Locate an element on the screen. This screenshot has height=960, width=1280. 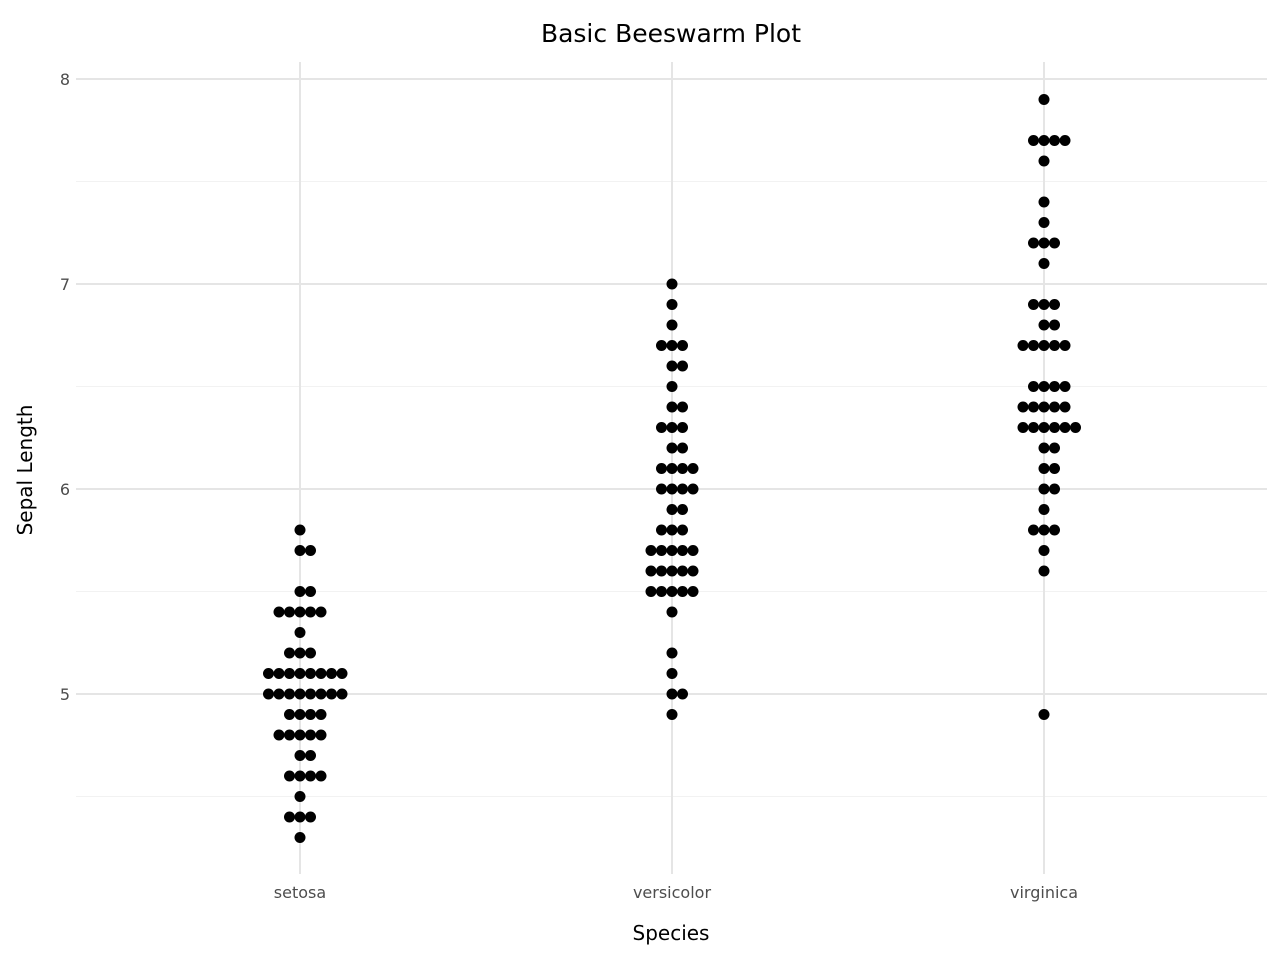
x-axis-ticks: setosa versicolor virginica is located at coordinates (676, 892).